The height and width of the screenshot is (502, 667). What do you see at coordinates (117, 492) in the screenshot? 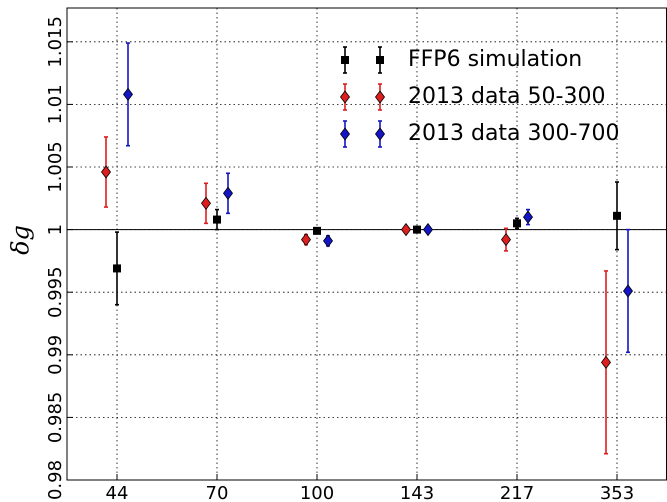
I see `x-tick-label: 44` at bounding box center [117, 492].